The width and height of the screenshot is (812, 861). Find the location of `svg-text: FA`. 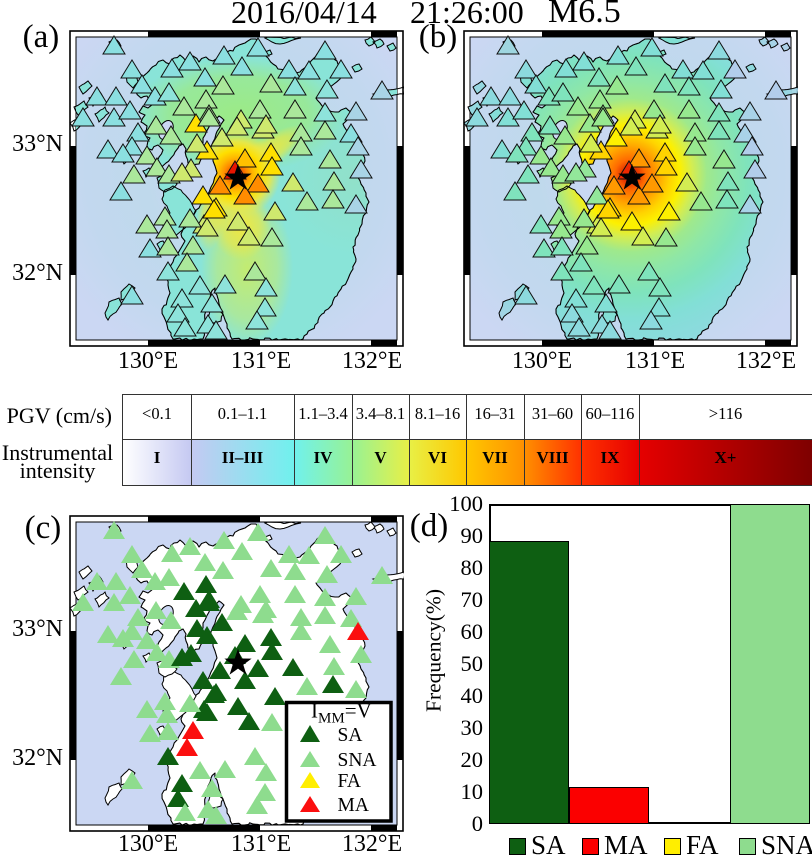

svg-text: FA is located at coordinates (349, 781).